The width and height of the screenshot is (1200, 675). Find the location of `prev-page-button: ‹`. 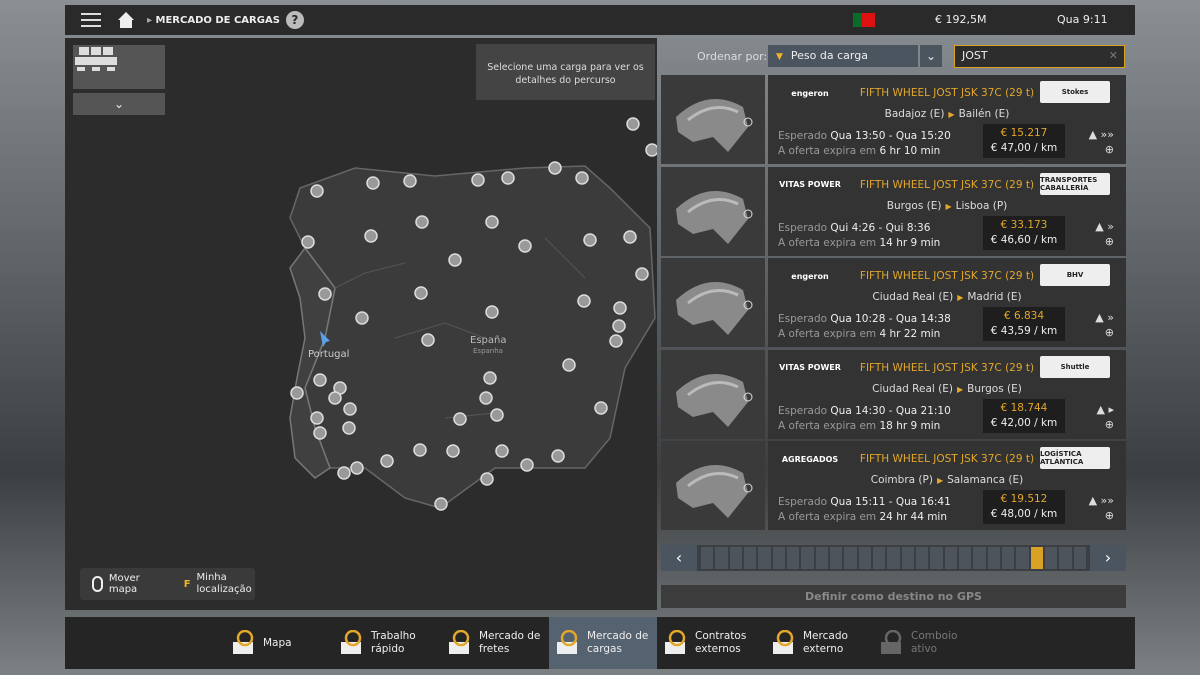

prev-page-button: ‹ is located at coordinates (679, 558).